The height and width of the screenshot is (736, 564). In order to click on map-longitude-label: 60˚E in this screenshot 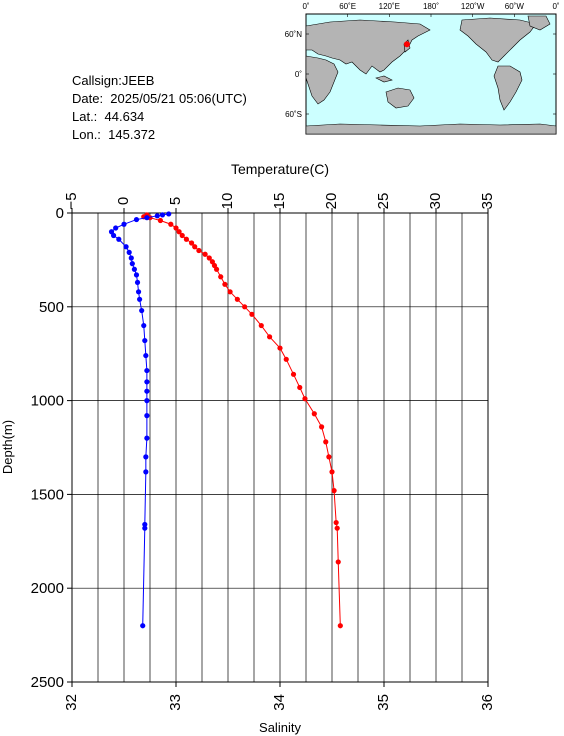, I will do `click(347, 6)`.